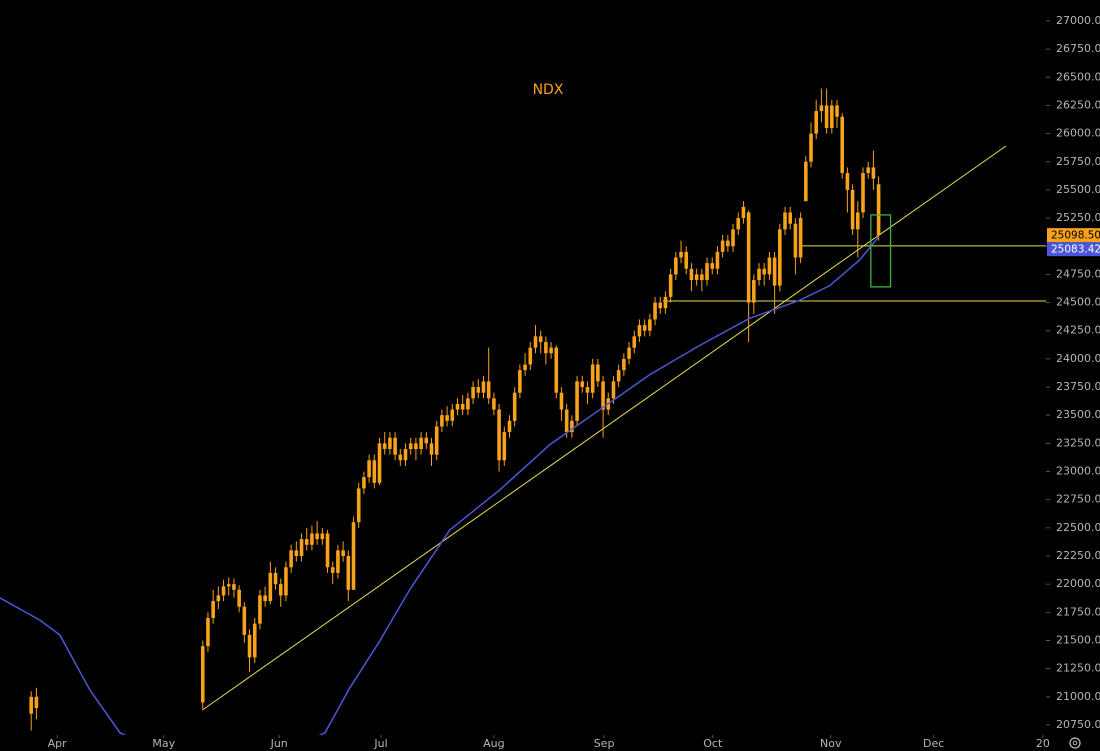 The width and height of the screenshot is (1100, 751). I want to click on settings-icon, so click(1075, 743).